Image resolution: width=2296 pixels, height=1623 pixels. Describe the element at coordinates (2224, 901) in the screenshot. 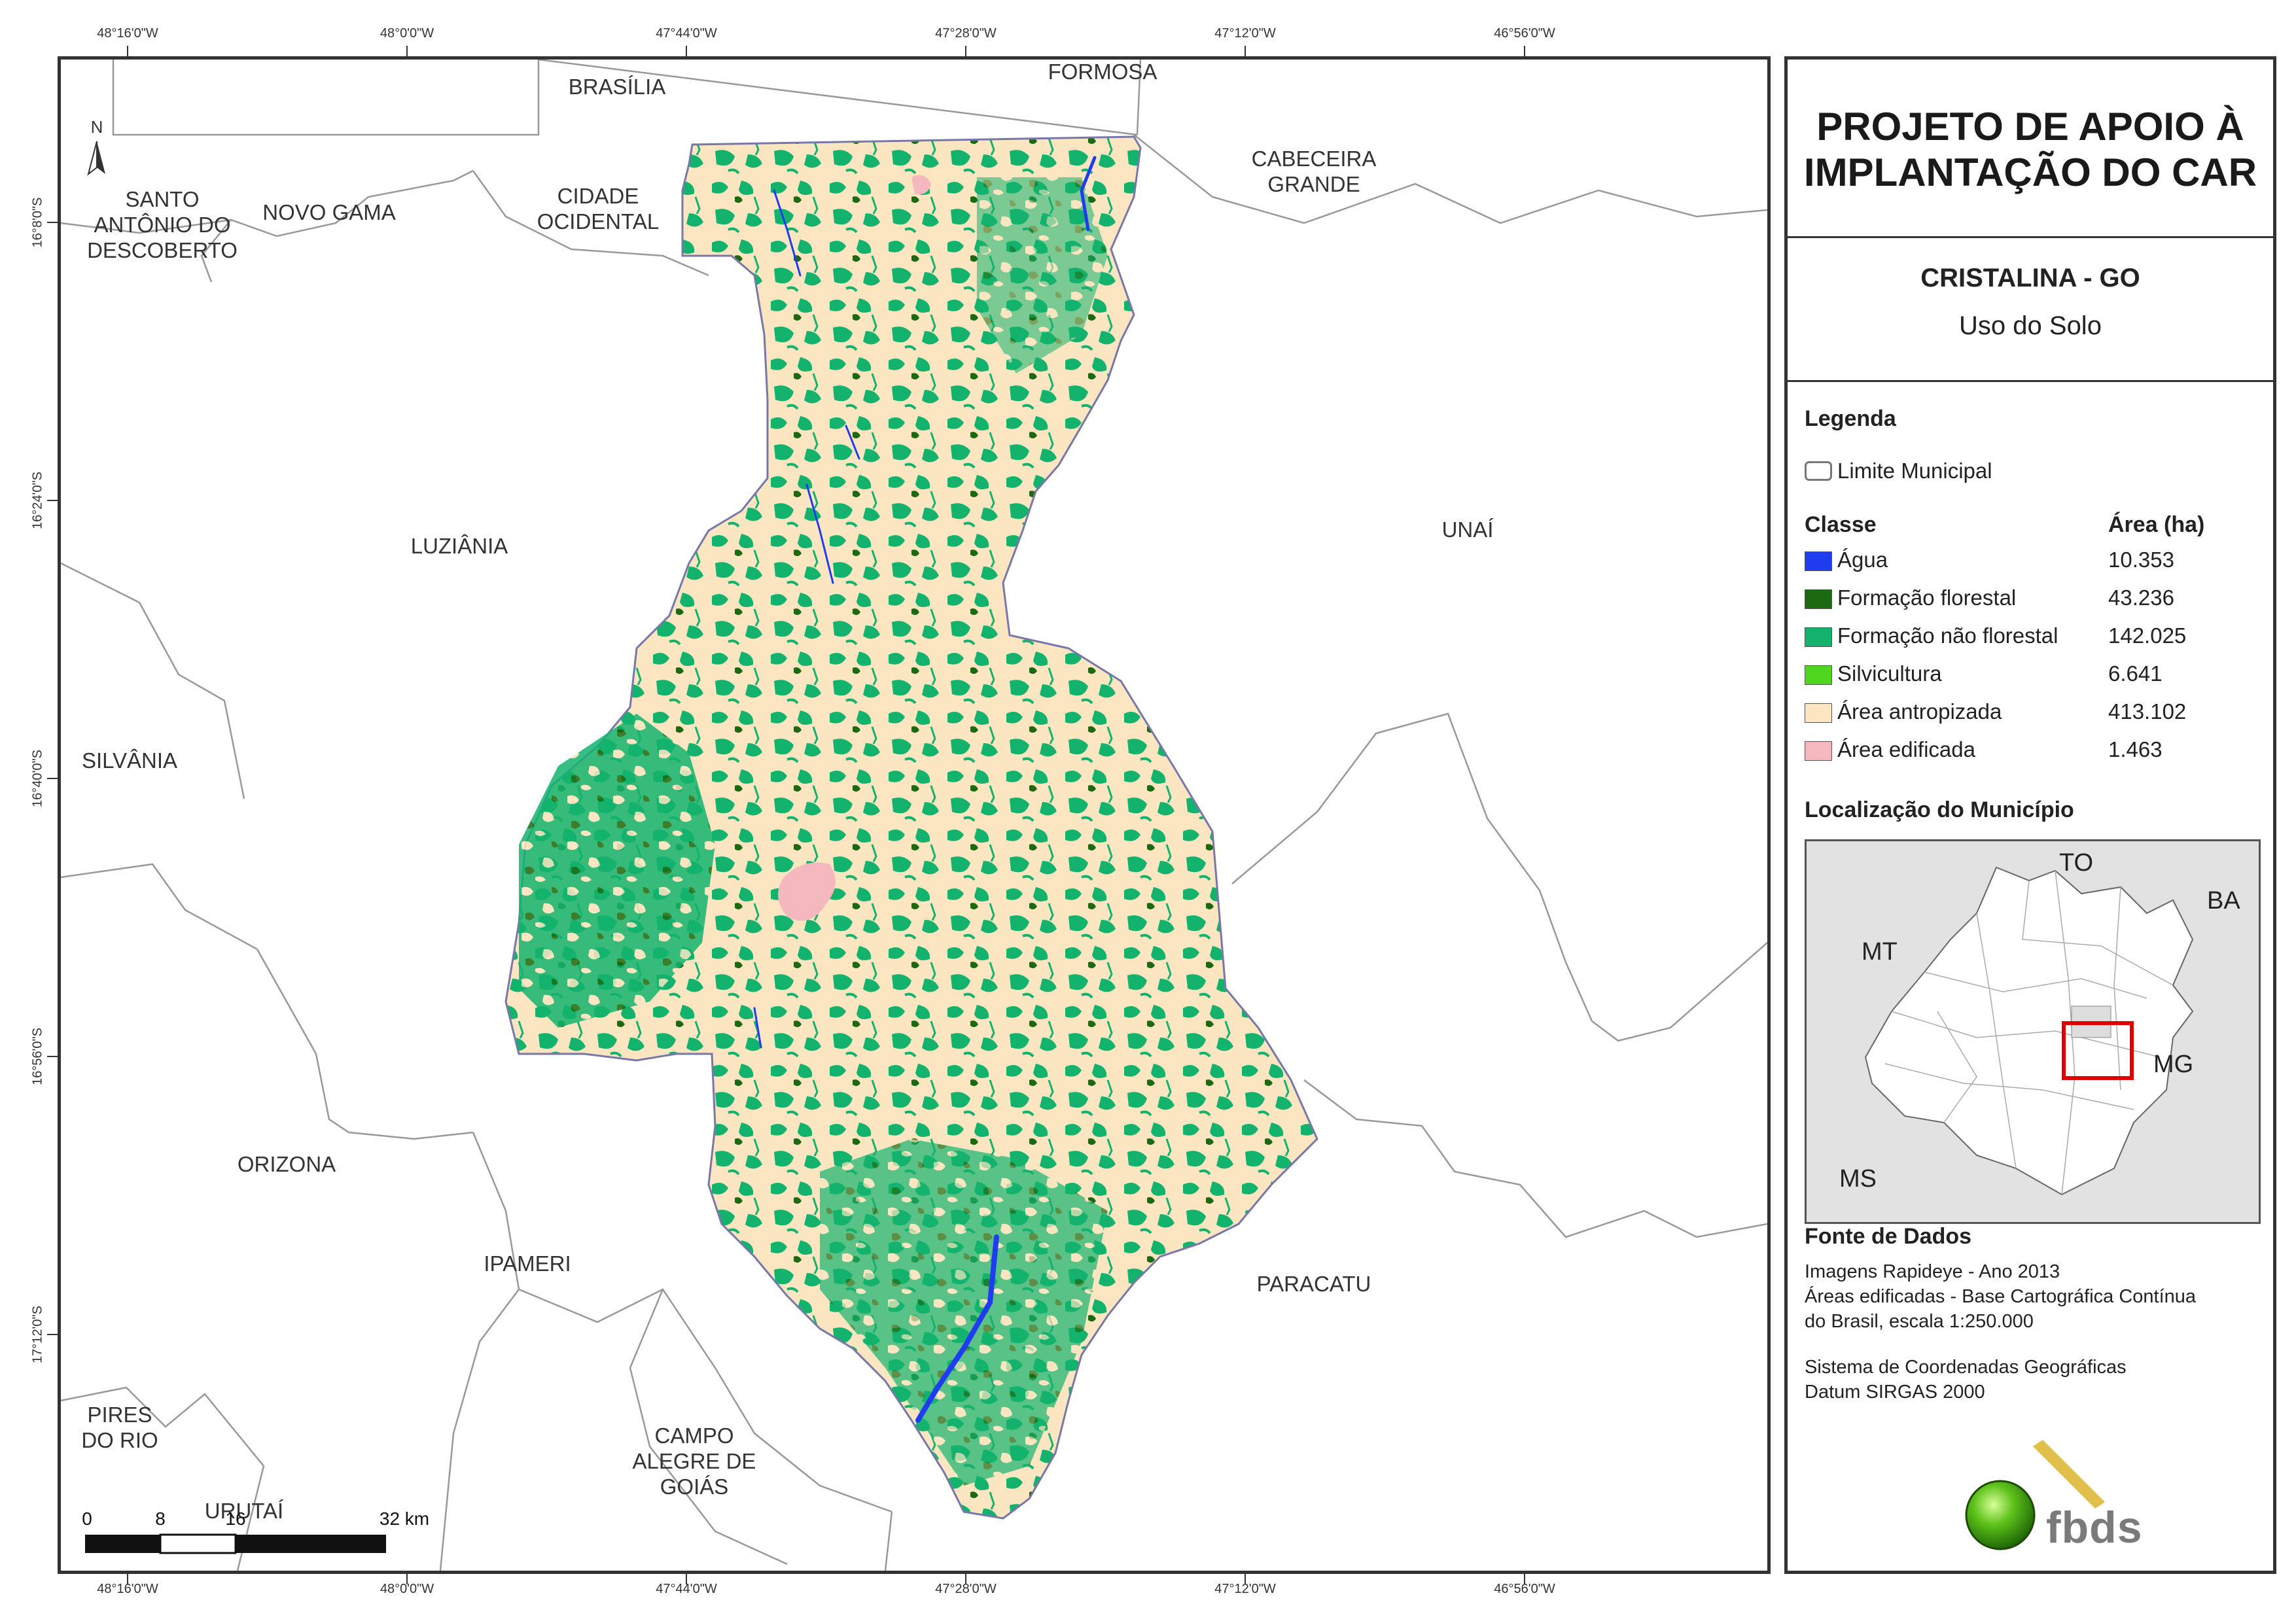

I see `inset-label-ba: BA` at that location.